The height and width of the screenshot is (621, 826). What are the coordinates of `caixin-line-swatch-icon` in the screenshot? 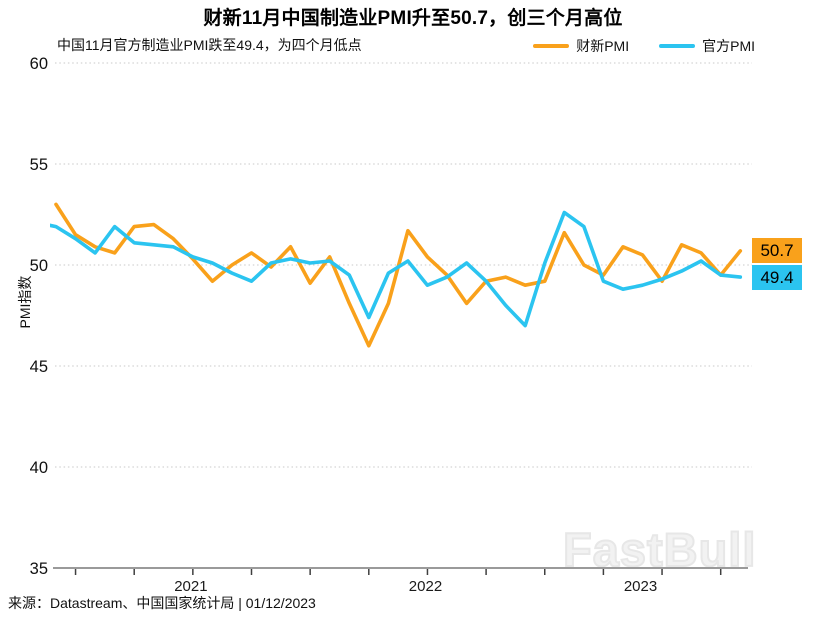 It's located at (551, 46).